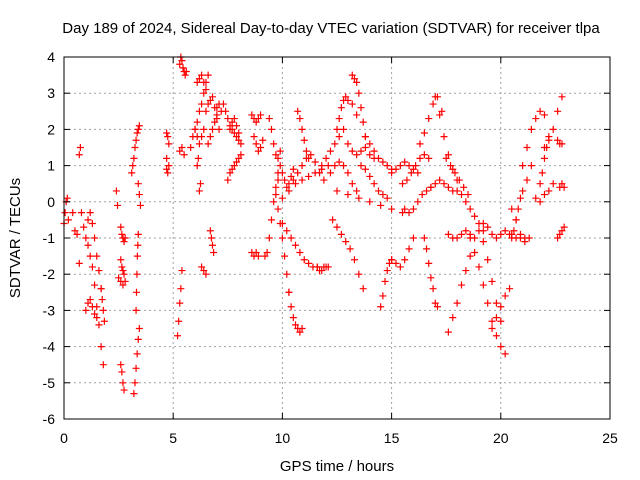  I want to click on series-s27, so click(199, 136).